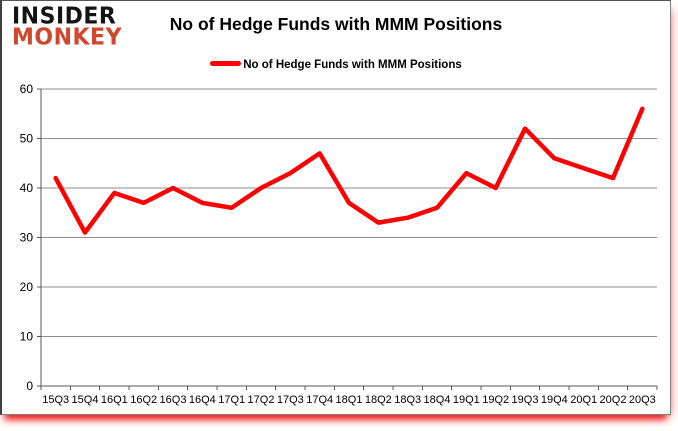 Image resolution: width=678 pixels, height=431 pixels. I want to click on legend-label: No of Hedge Funds with MMM Positions, so click(352, 64).